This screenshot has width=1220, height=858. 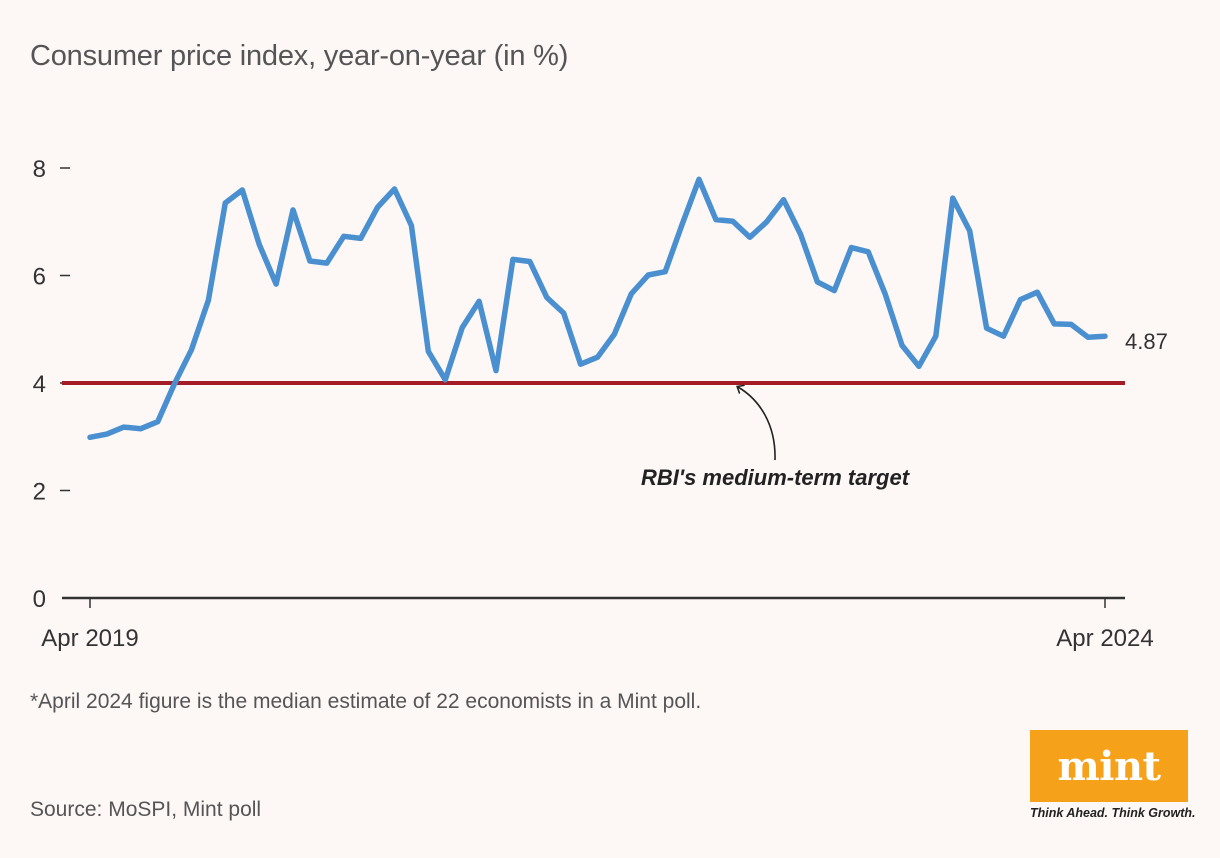 I want to click on x-axis: Apr 2019 Apr 2024, so click(x=597, y=624).